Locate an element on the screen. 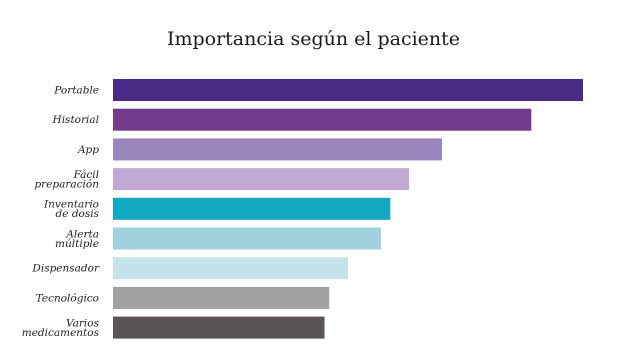  bar-historial is located at coordinates (322, 119).